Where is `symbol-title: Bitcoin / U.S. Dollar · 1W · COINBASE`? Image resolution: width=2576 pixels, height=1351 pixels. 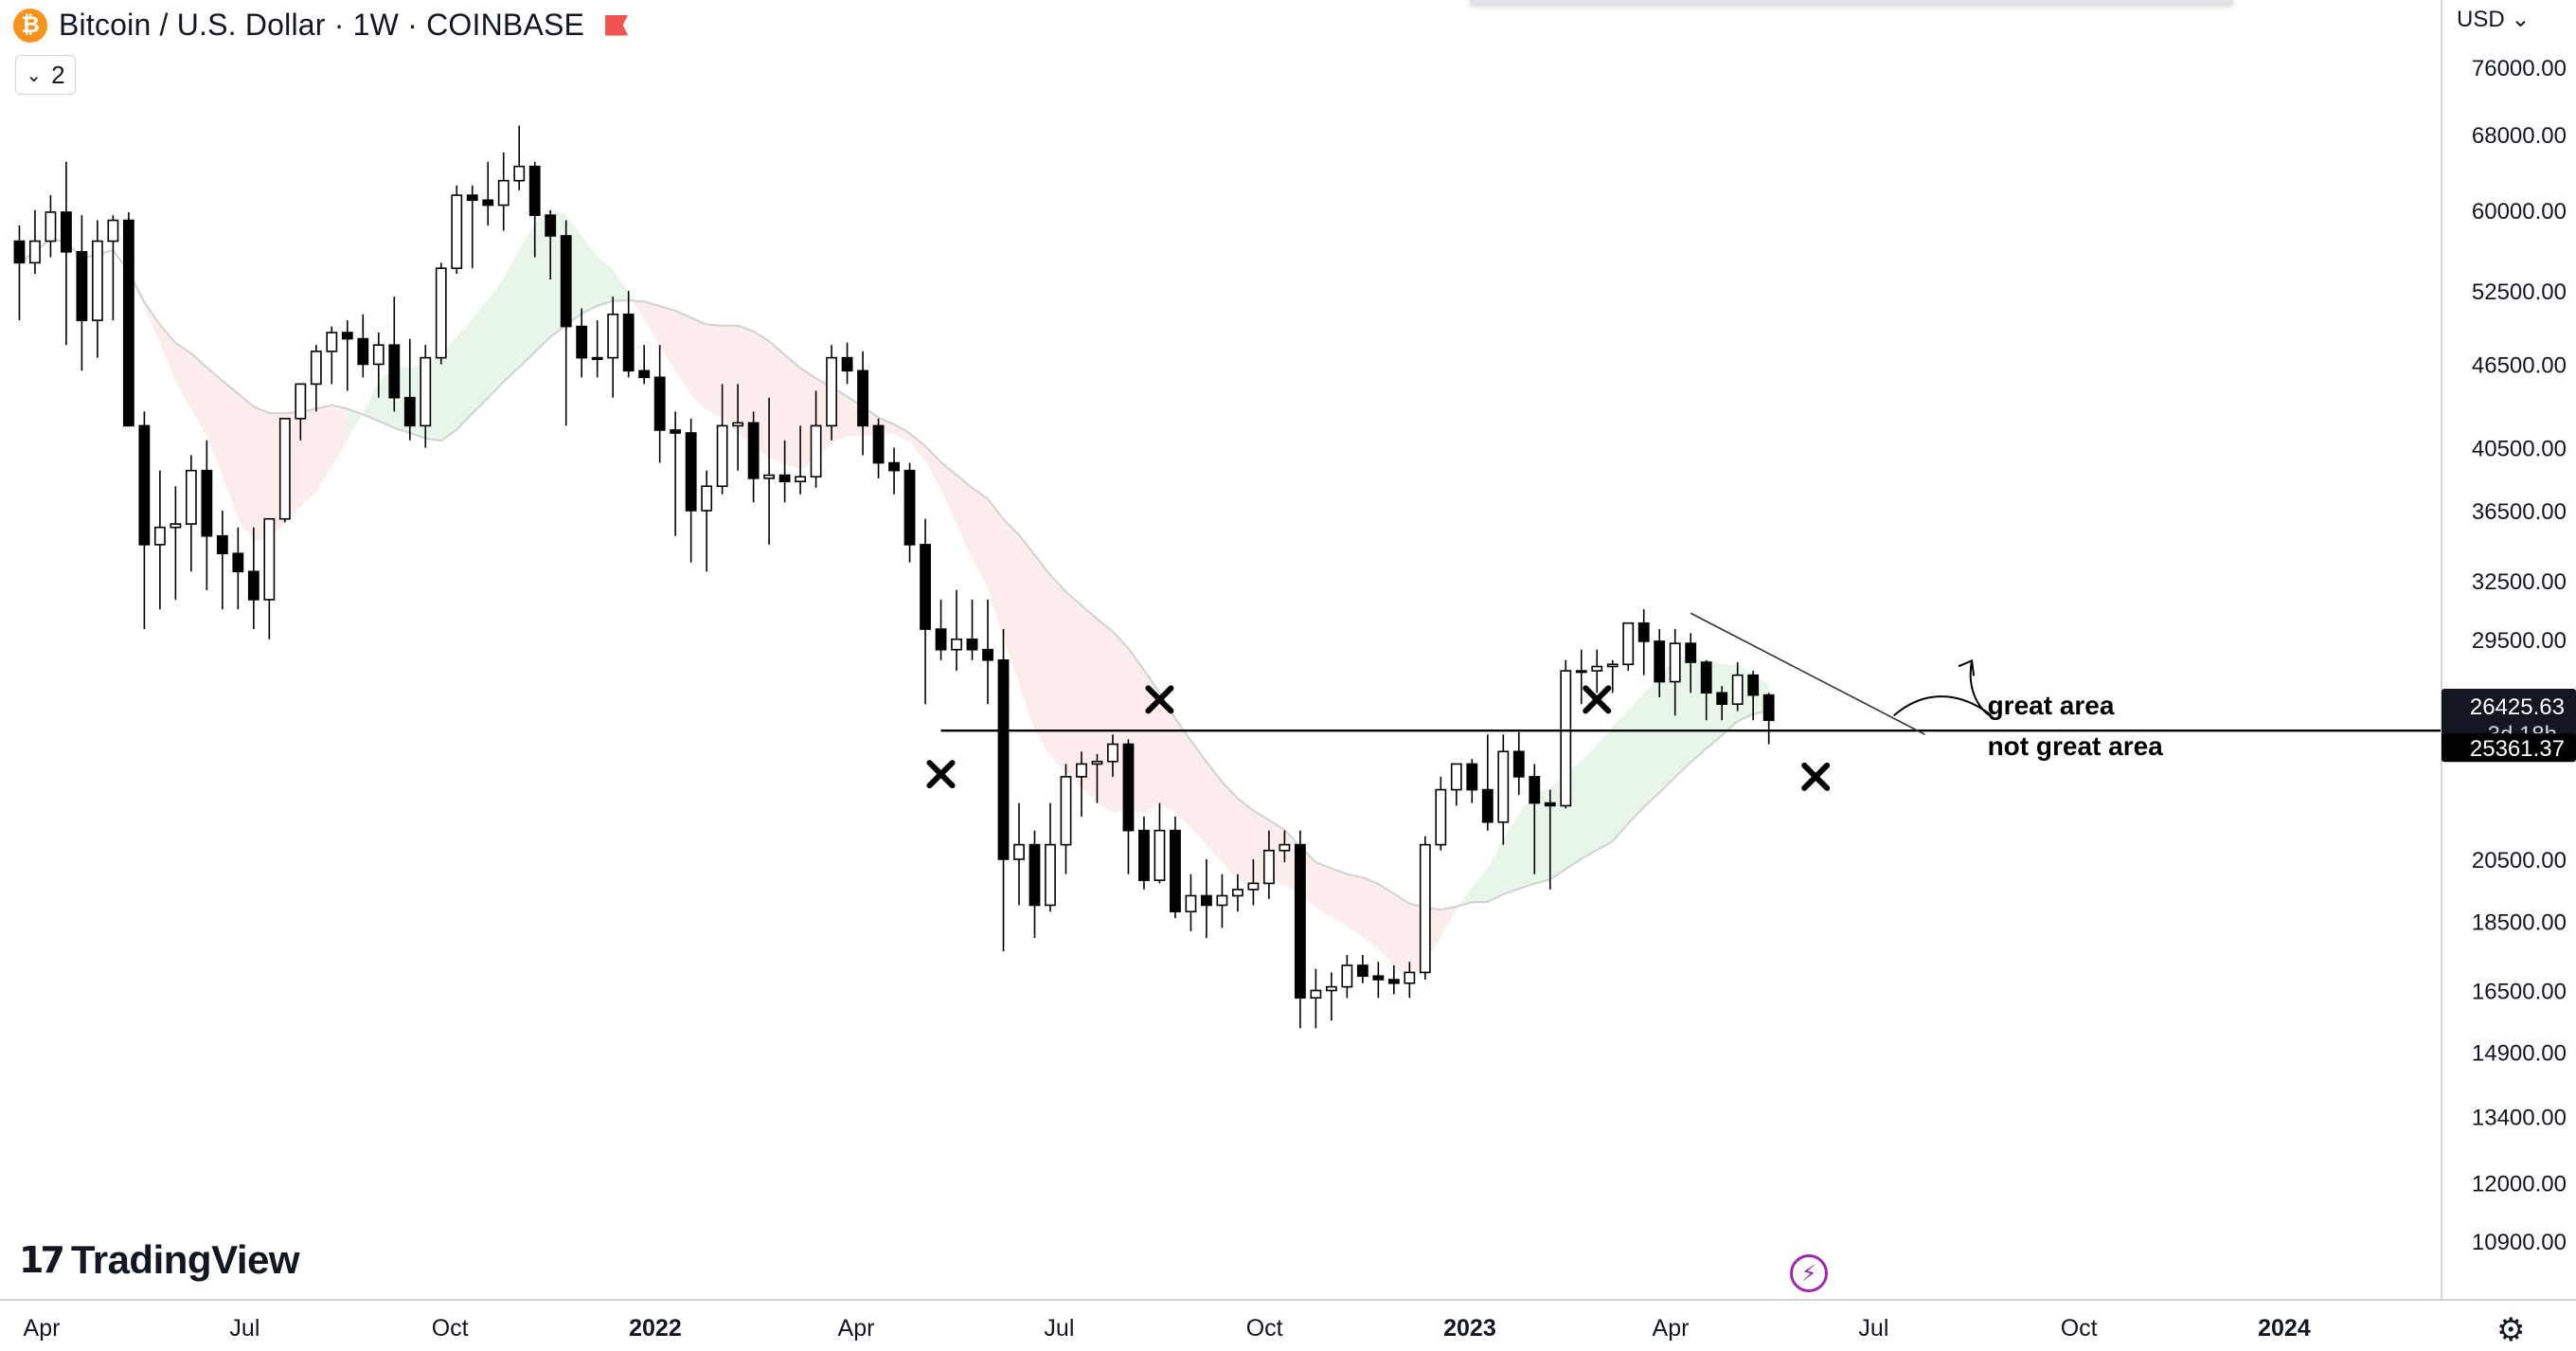
symbol-title: Bitcoin / U.S. Dollar · 1W · COINBASE is located at coordinates (322, 25).